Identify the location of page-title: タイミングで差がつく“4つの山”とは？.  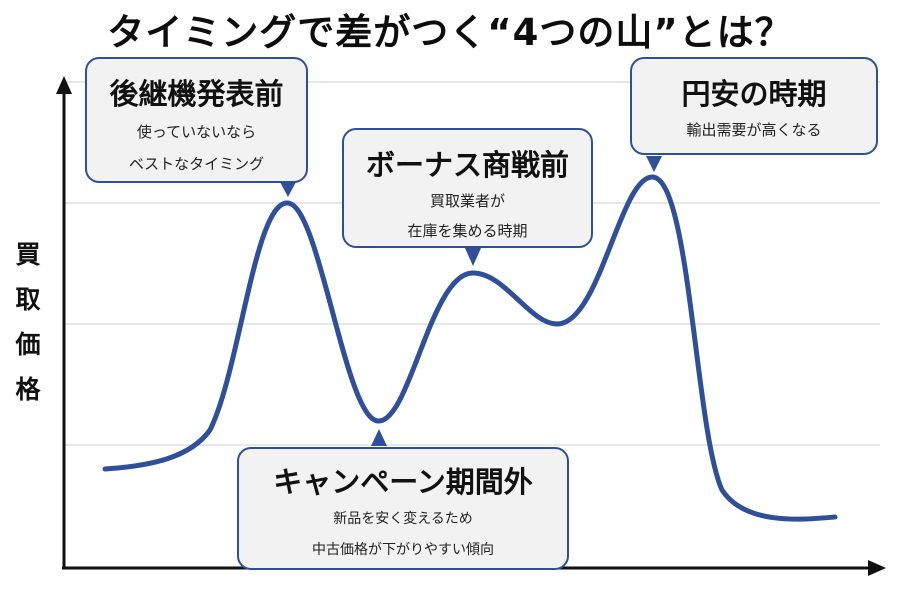
(450, 32).